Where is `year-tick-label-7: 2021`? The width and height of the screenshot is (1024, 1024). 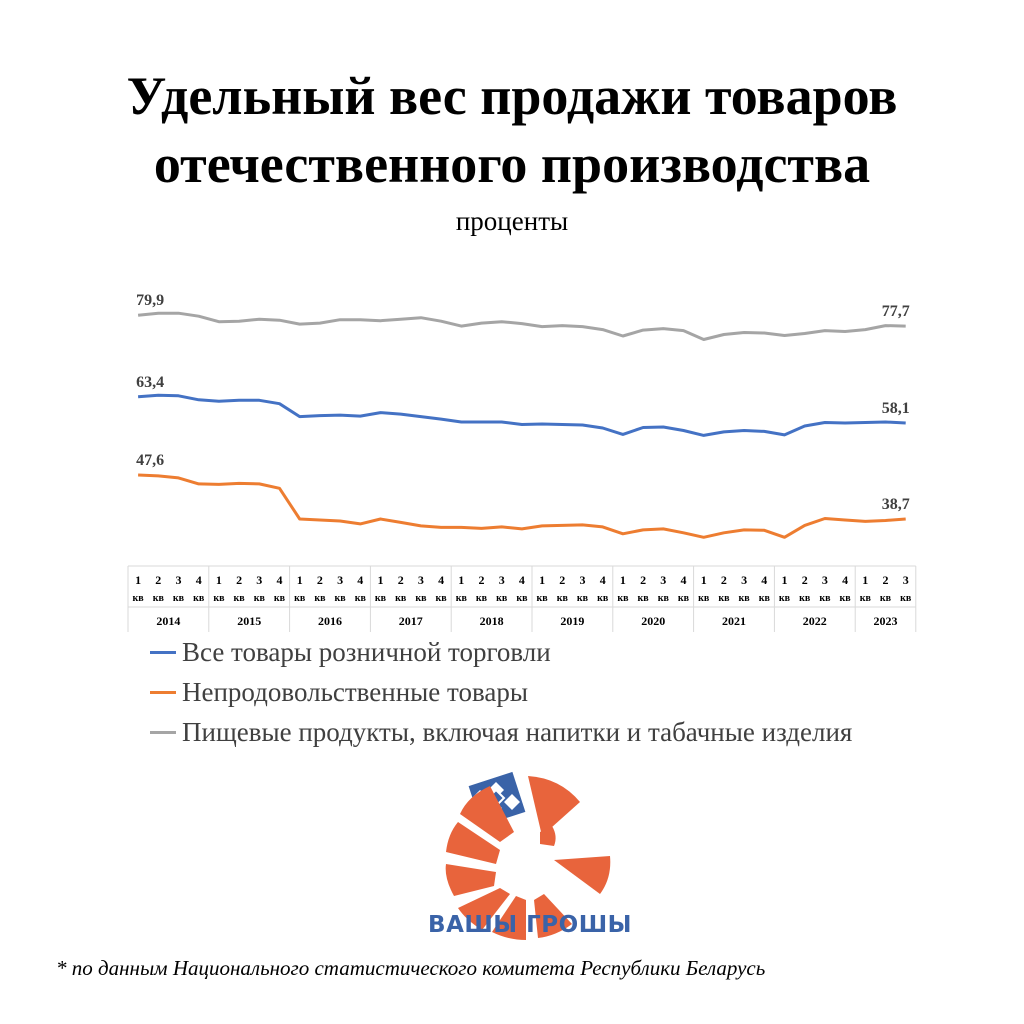
year-tick-label-7: 2021 is located at coordinates (734, 621).